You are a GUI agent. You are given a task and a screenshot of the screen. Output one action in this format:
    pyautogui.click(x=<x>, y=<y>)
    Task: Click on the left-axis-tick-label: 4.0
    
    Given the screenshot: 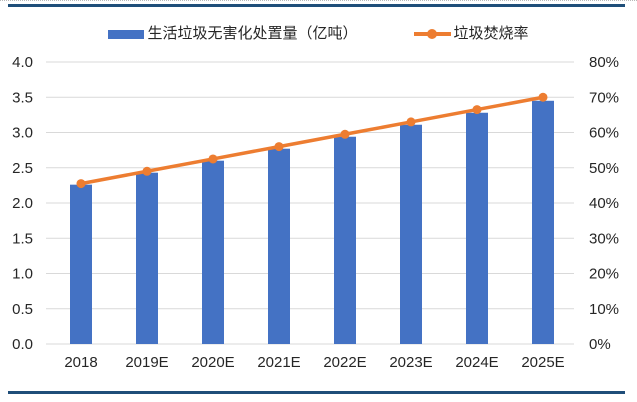 What is the action you would take?
    pyautogui.click(x=22, y=62)
    